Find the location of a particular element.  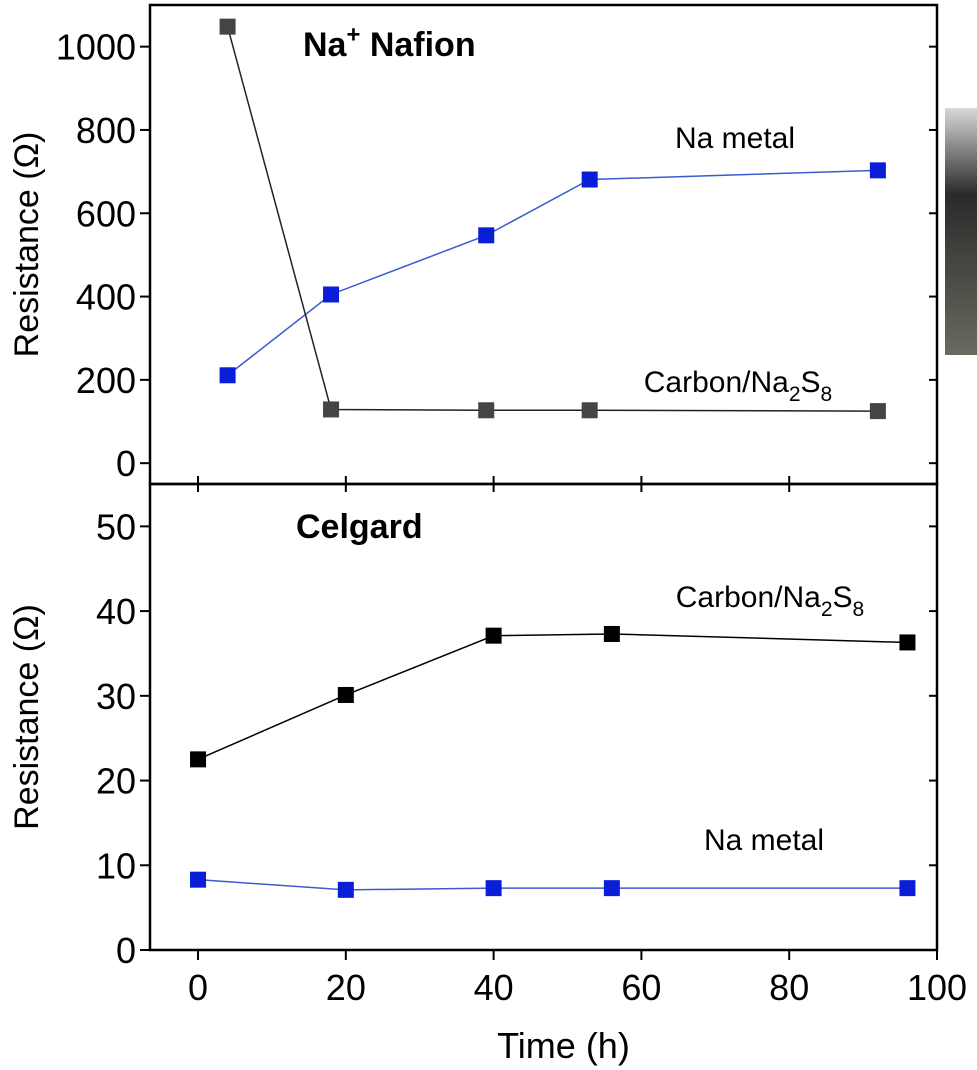

panel-title: Celgard is located at coordinates (359, 527).